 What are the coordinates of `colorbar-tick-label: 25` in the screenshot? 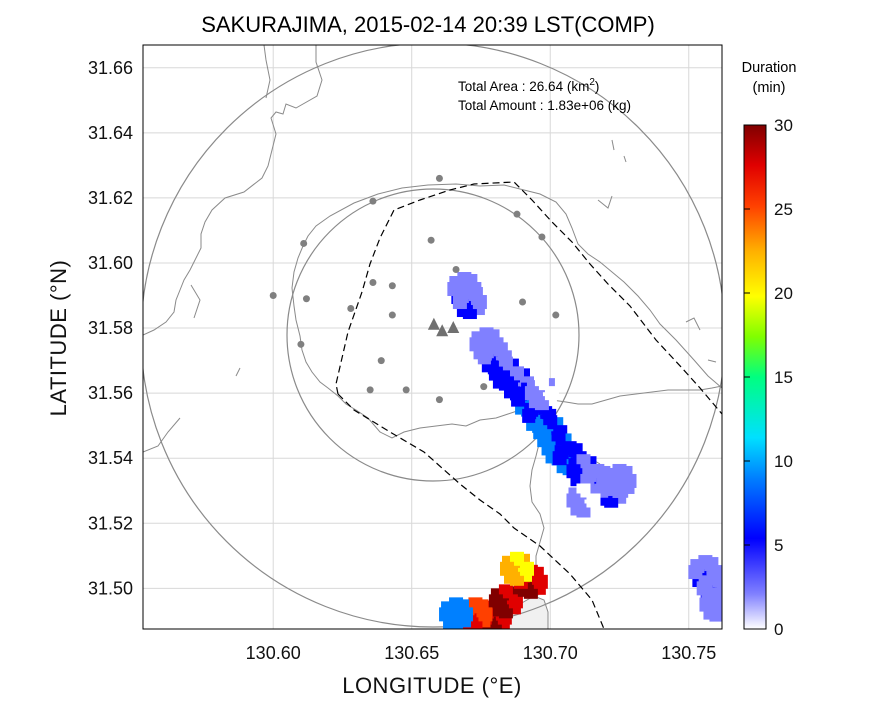 It's located at (783, 209).